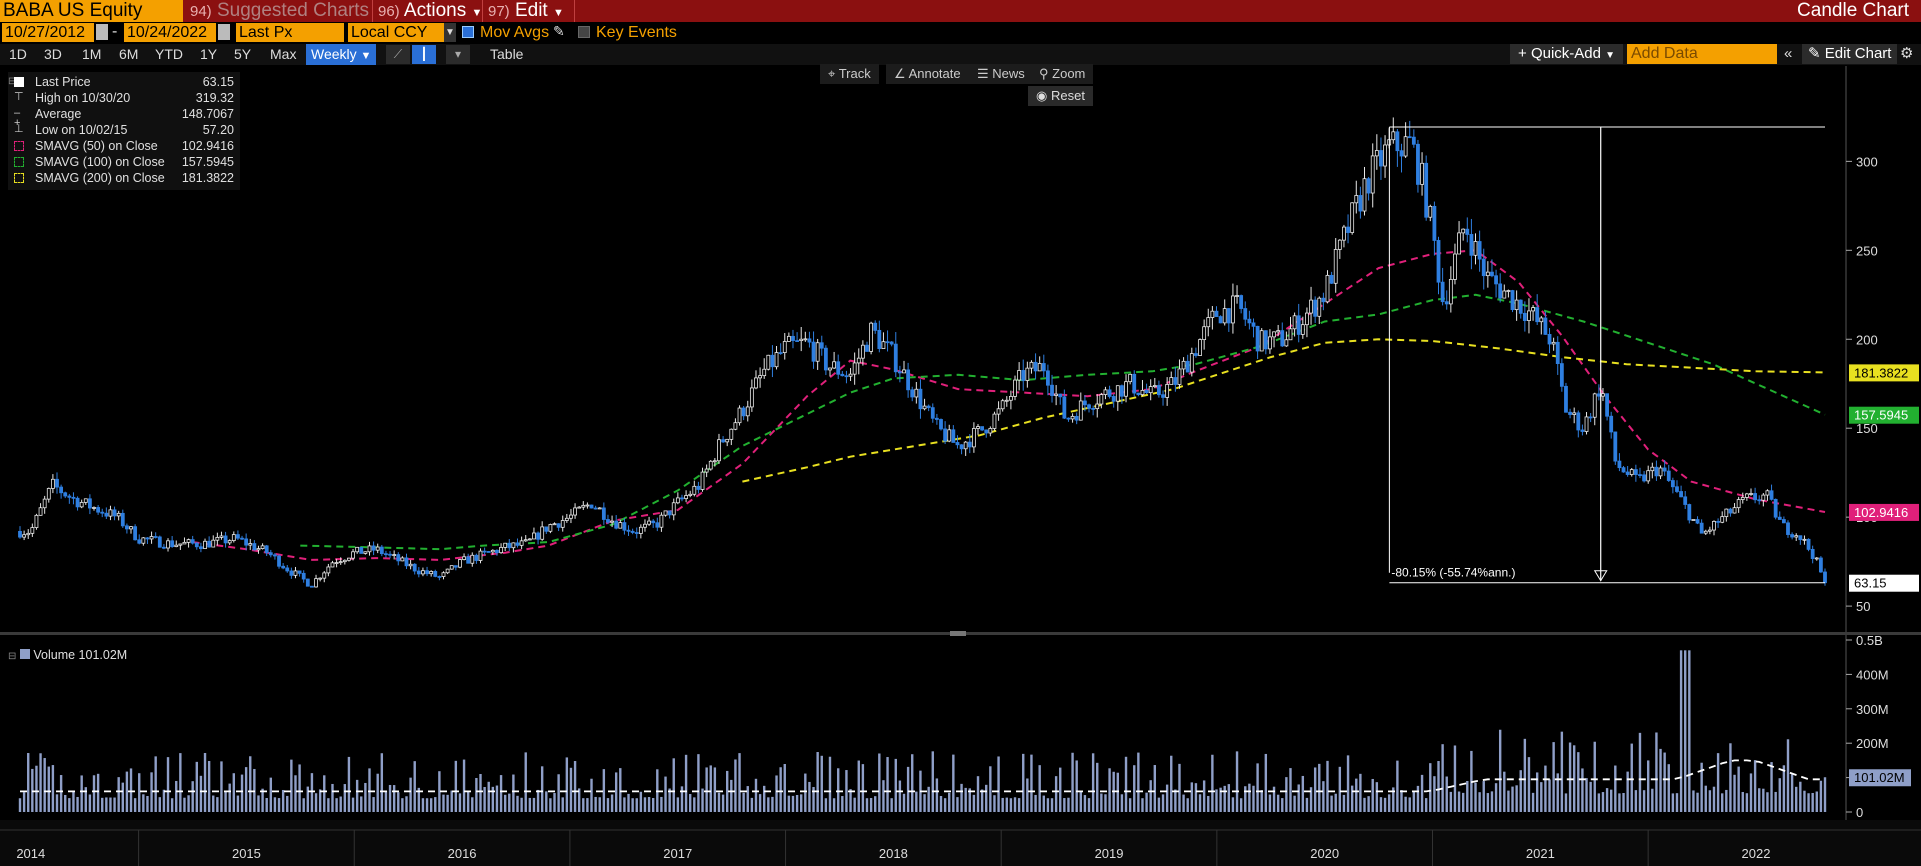 The image size is (1921, 866). I want to click on divider, so click(482, 11).